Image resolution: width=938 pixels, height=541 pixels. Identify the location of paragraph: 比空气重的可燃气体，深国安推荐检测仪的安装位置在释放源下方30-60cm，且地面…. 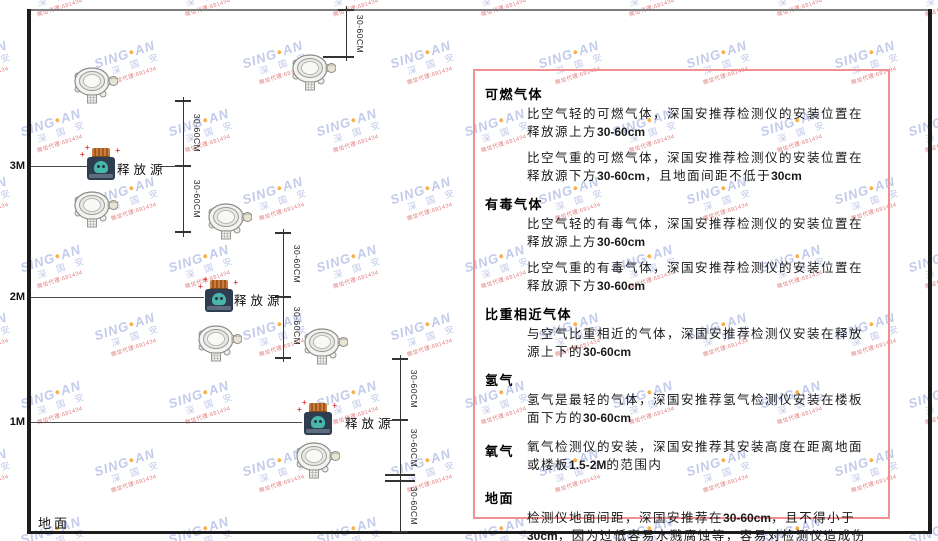
(695, 167).